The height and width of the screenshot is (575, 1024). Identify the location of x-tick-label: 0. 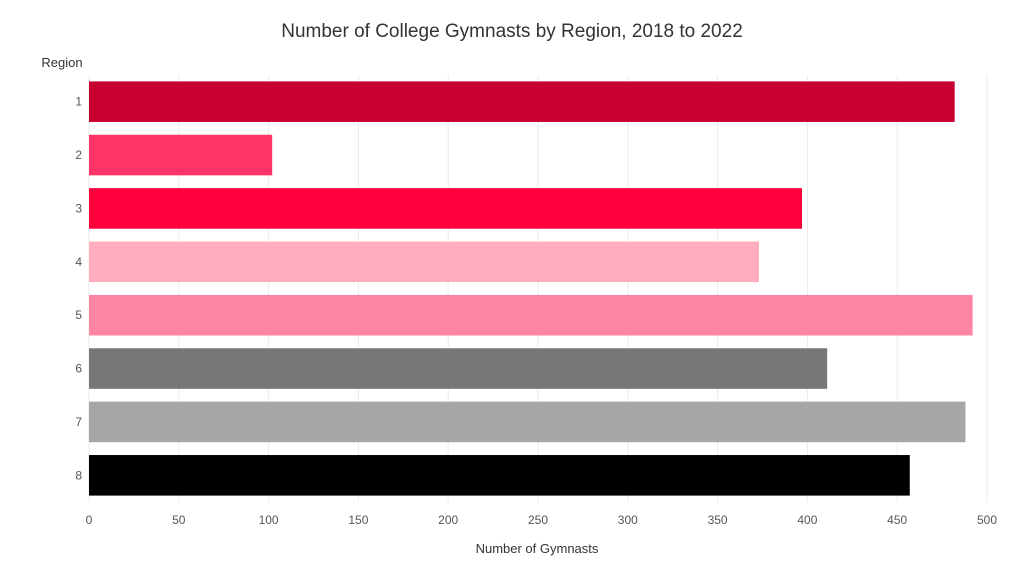
(89, 520).